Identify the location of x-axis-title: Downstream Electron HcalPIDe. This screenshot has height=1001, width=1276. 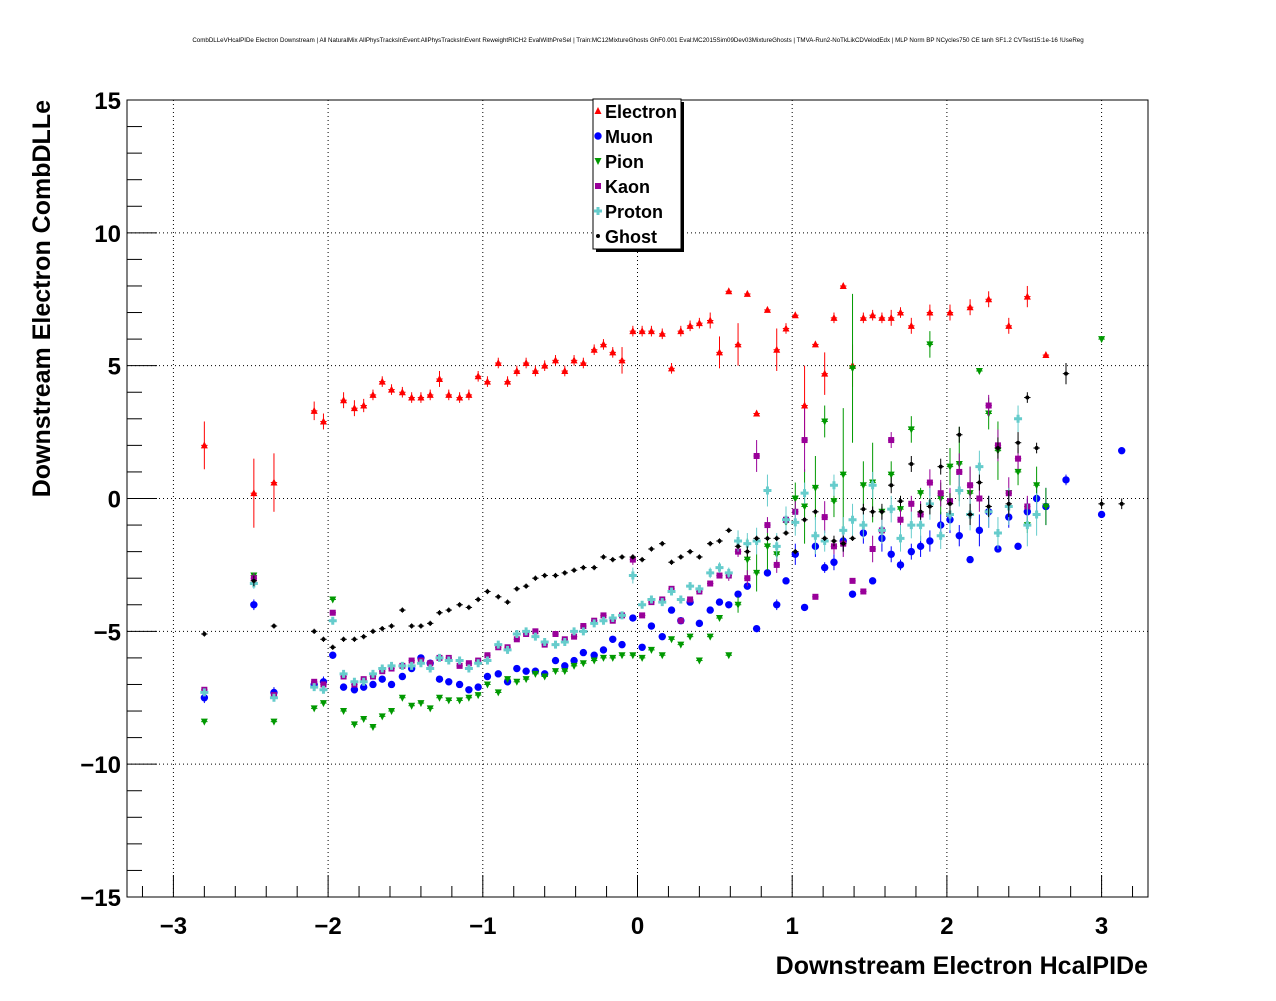
(962, 966).